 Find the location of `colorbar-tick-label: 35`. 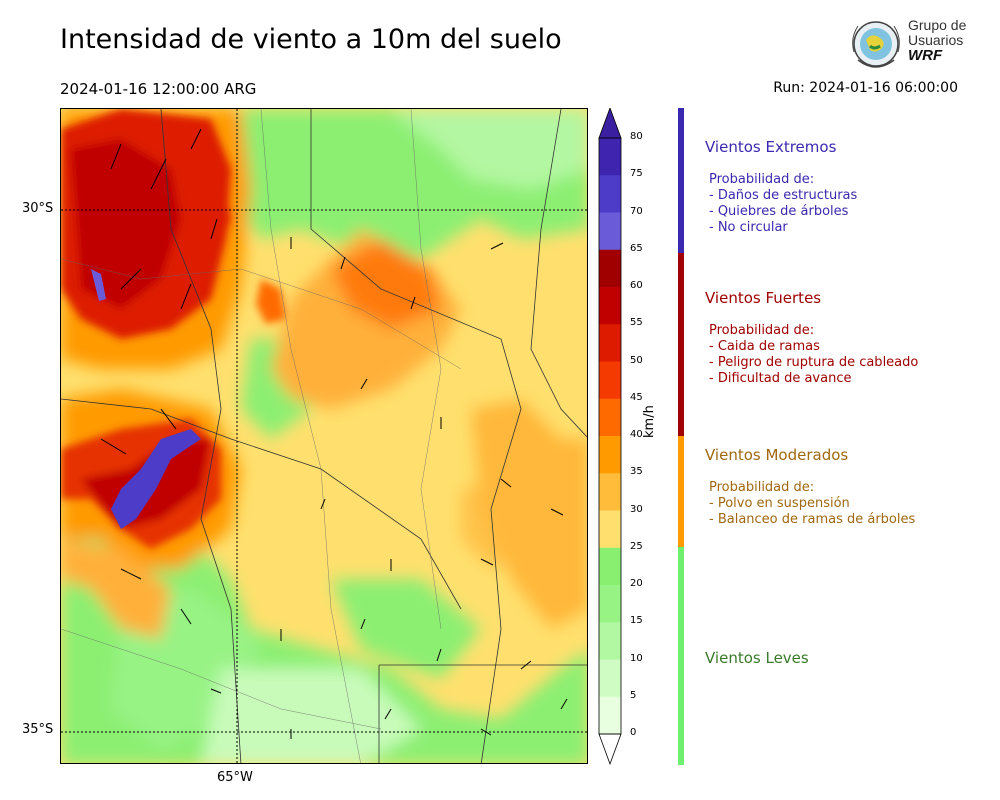

colorbar-tick-label: 35 is located at coordinates (636, 472).